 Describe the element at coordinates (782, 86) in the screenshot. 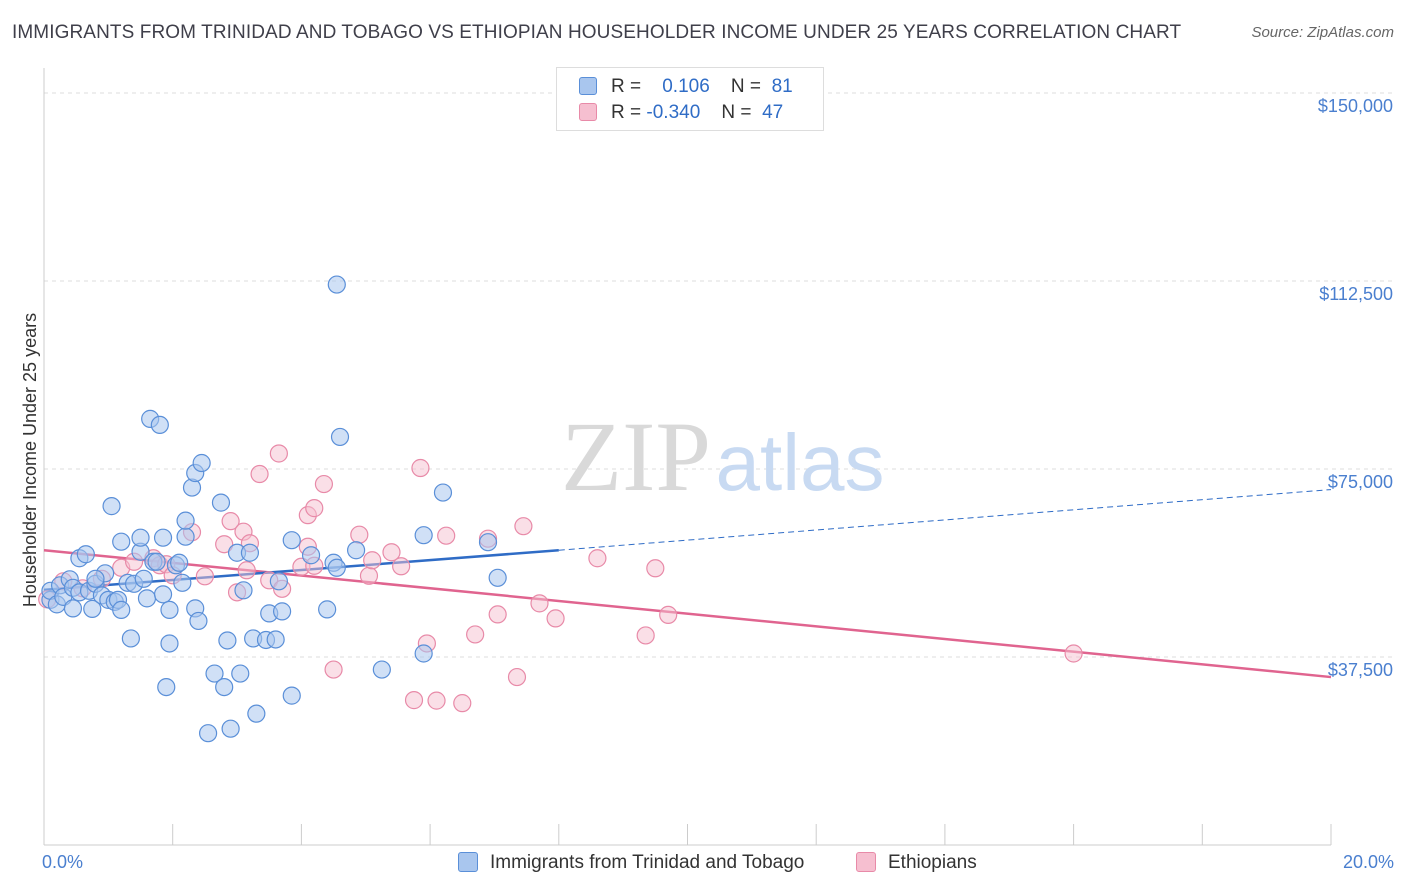

I see `legend-n-value: 81` at that location.